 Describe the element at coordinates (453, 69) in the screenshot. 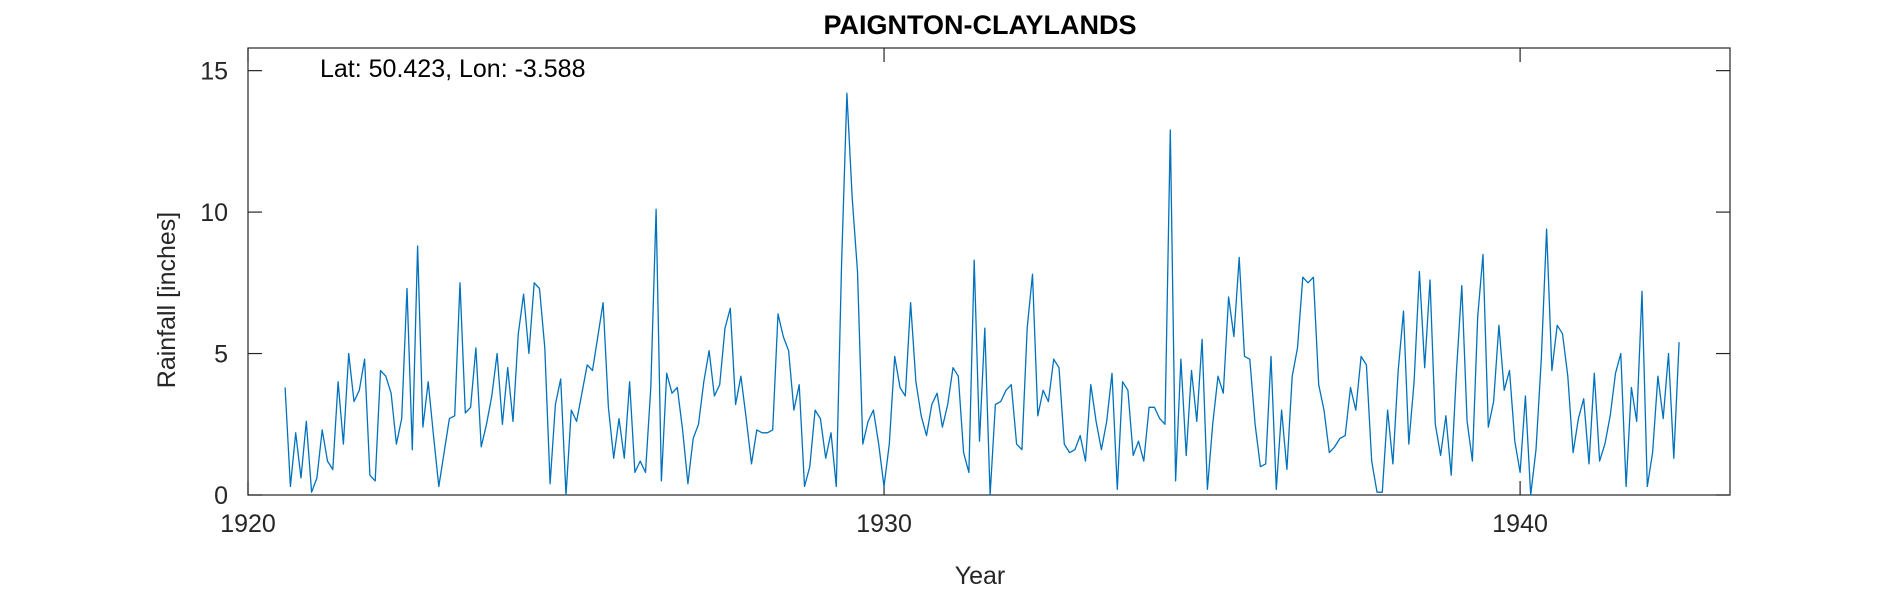

I see `station-coordinates-annotation: Lat: 50.423, Lon: -3.588` at that location.